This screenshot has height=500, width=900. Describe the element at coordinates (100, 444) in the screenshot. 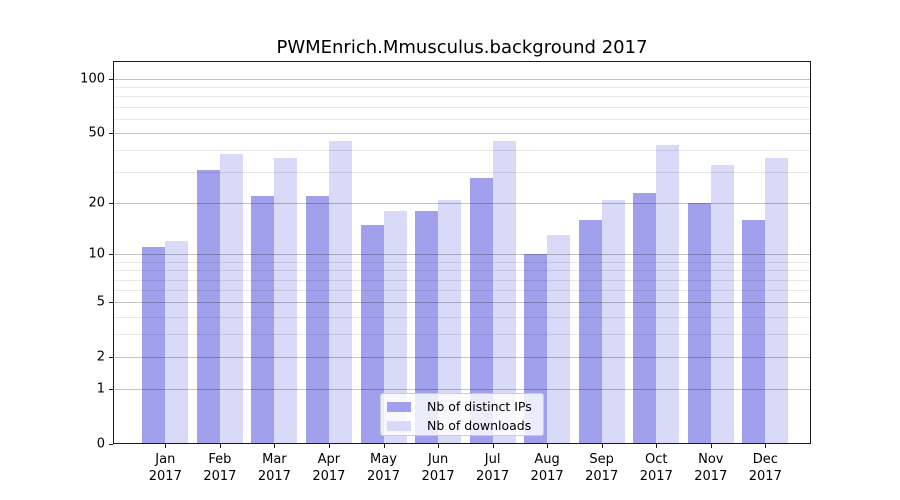

I see `y-tick-label: 0` at that location.